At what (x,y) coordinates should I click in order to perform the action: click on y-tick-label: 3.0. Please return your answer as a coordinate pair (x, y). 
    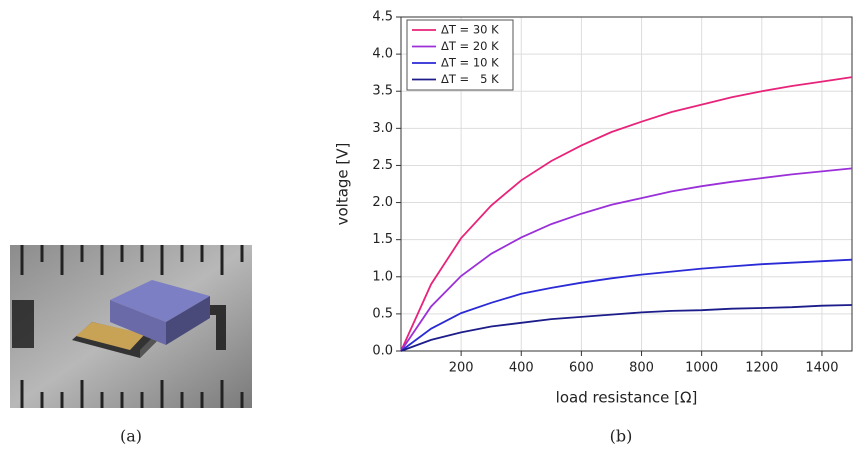
    Looking at the image, I should click on (382, 128).